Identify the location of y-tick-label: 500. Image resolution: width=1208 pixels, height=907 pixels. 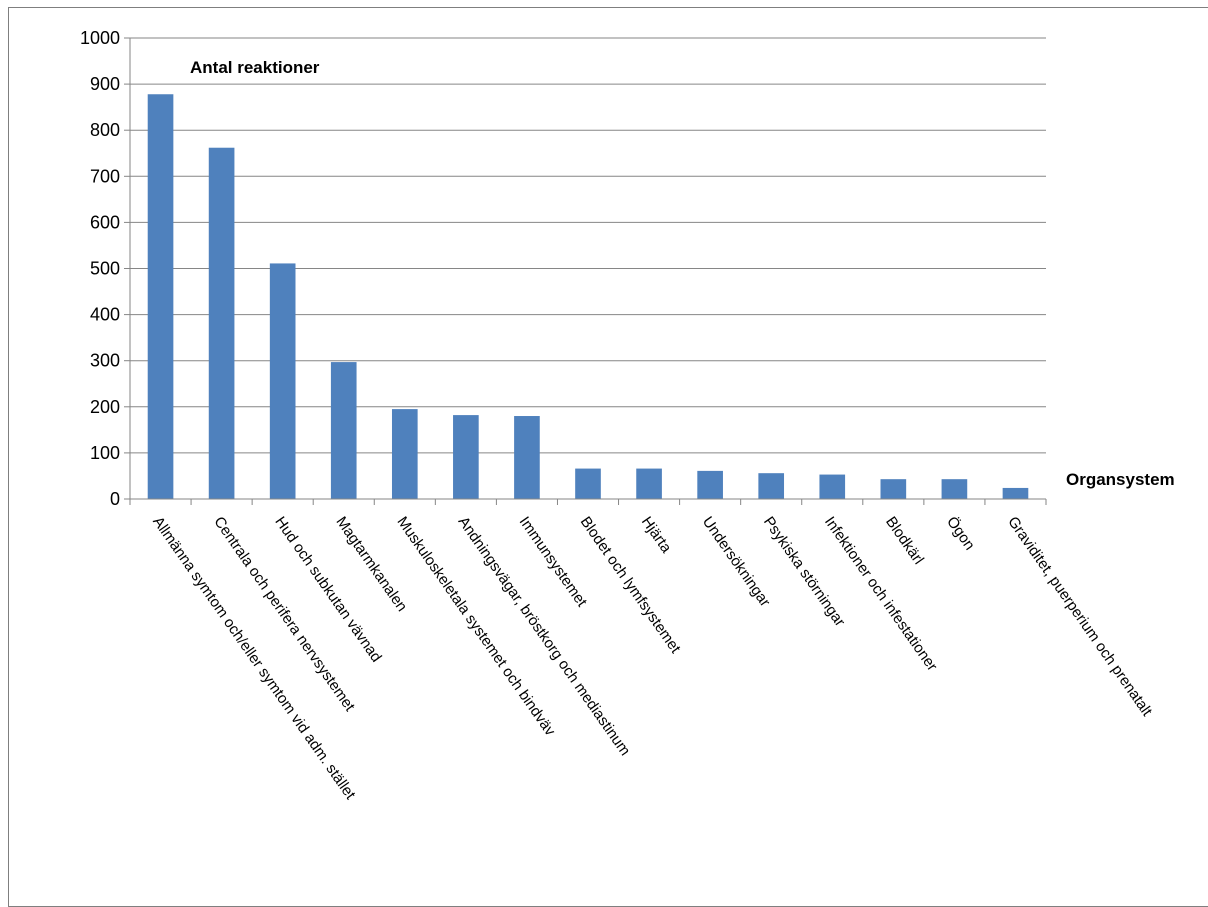
(105, 269).